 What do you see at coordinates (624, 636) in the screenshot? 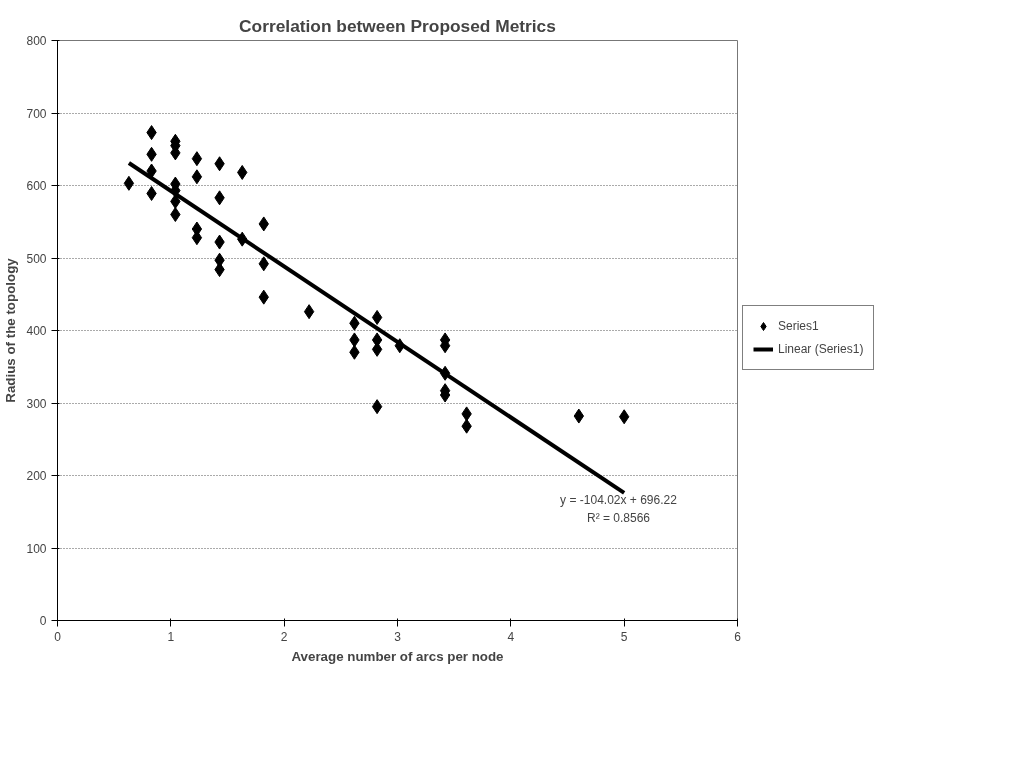
I see `x-tick-label: 5` at bounding box center [624, 636].